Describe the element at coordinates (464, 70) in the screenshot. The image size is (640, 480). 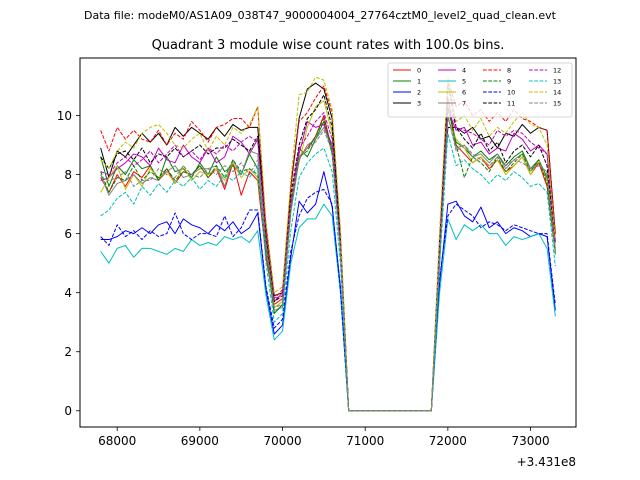
I see `legend-label-4: 4` at that location.